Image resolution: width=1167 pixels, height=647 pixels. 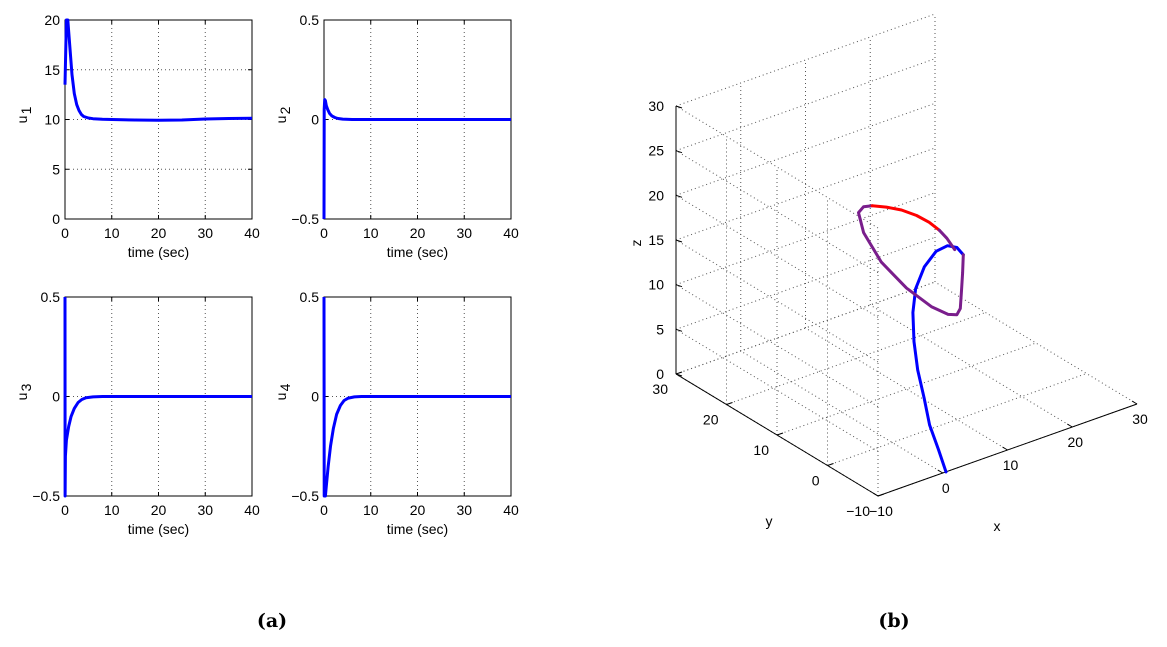 I want to click on y-tick-label: −10, so click(x=858, y=511).